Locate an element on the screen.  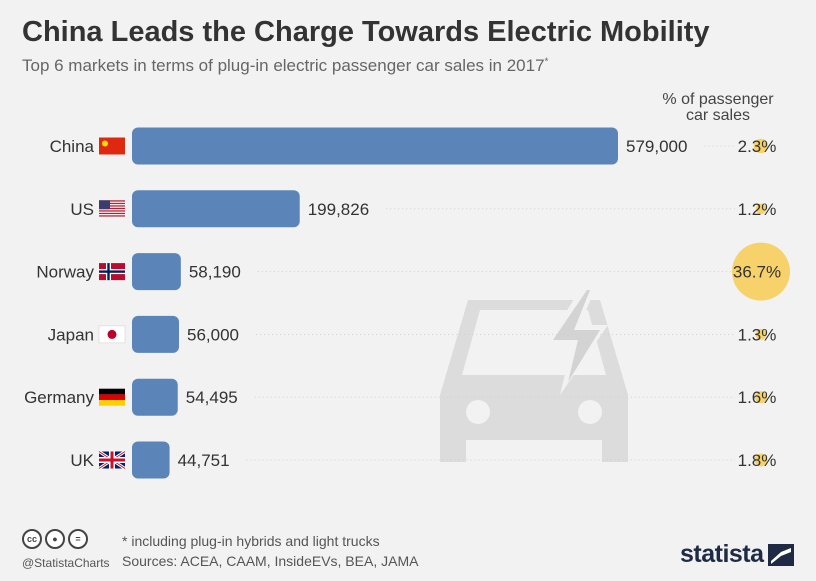
value-label: 199,826 is located at coordinates (338, 209).